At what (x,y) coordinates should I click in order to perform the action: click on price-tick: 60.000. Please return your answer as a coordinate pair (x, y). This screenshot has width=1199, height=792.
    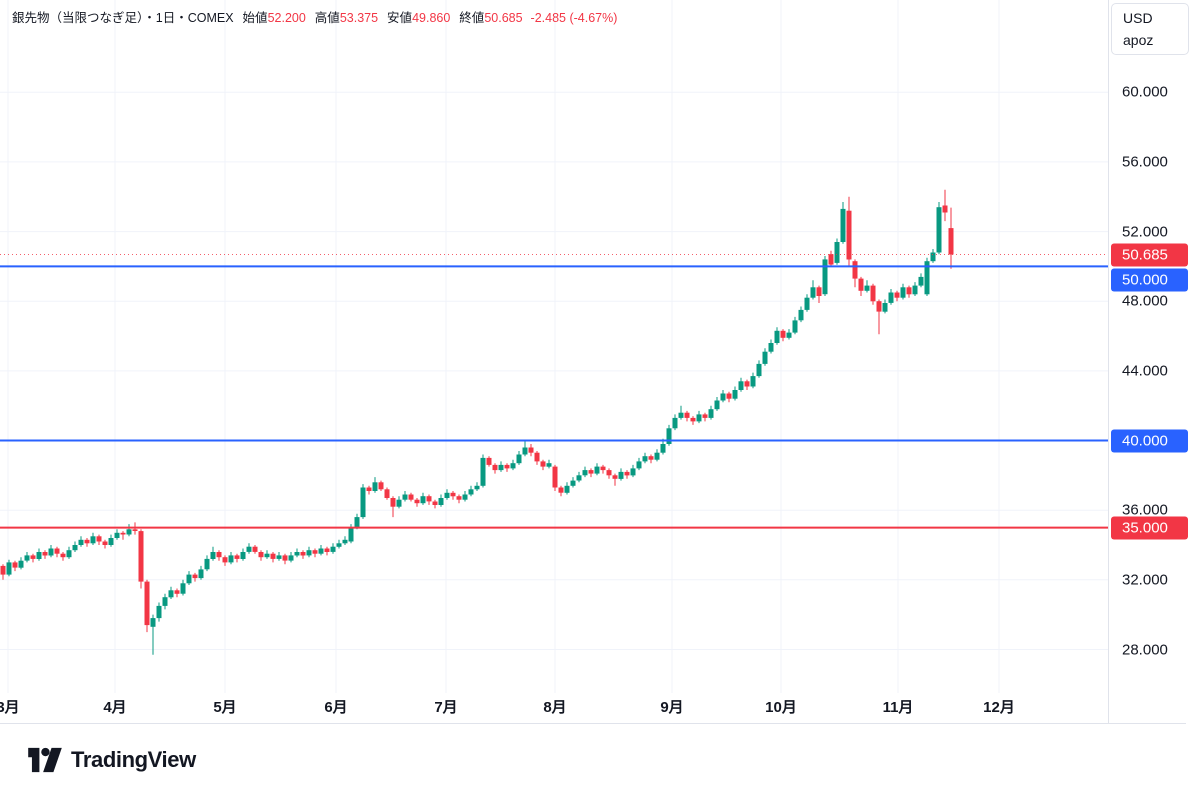
    Looking at the image, I should click on (1145, 92).